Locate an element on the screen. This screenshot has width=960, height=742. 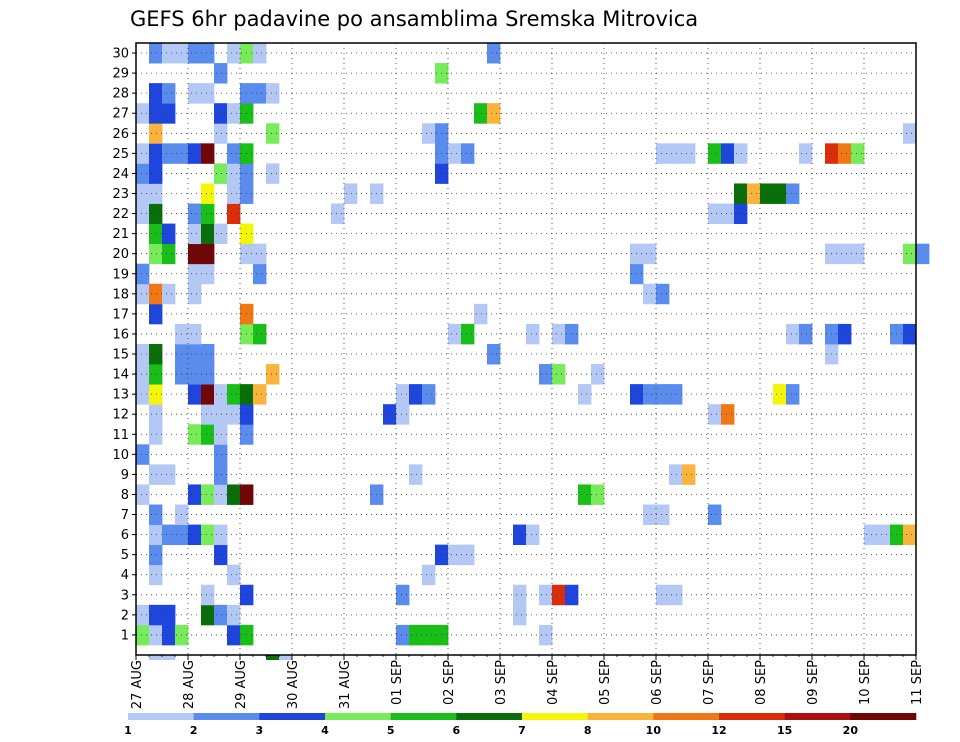
colorbar-label: 8 is located at coordinates (588, 730).